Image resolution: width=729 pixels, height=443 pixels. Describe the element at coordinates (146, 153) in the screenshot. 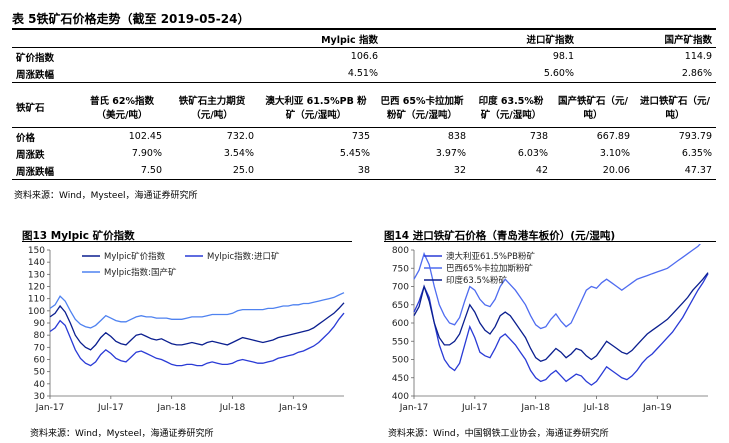

I see `cell-value: 7.90%` at that location.